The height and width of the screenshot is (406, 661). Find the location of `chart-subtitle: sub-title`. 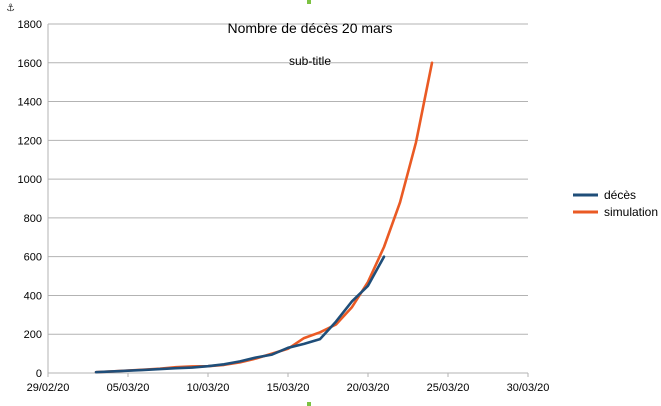

chart-subtitle: sub-title is located at coordinates (310, 61).